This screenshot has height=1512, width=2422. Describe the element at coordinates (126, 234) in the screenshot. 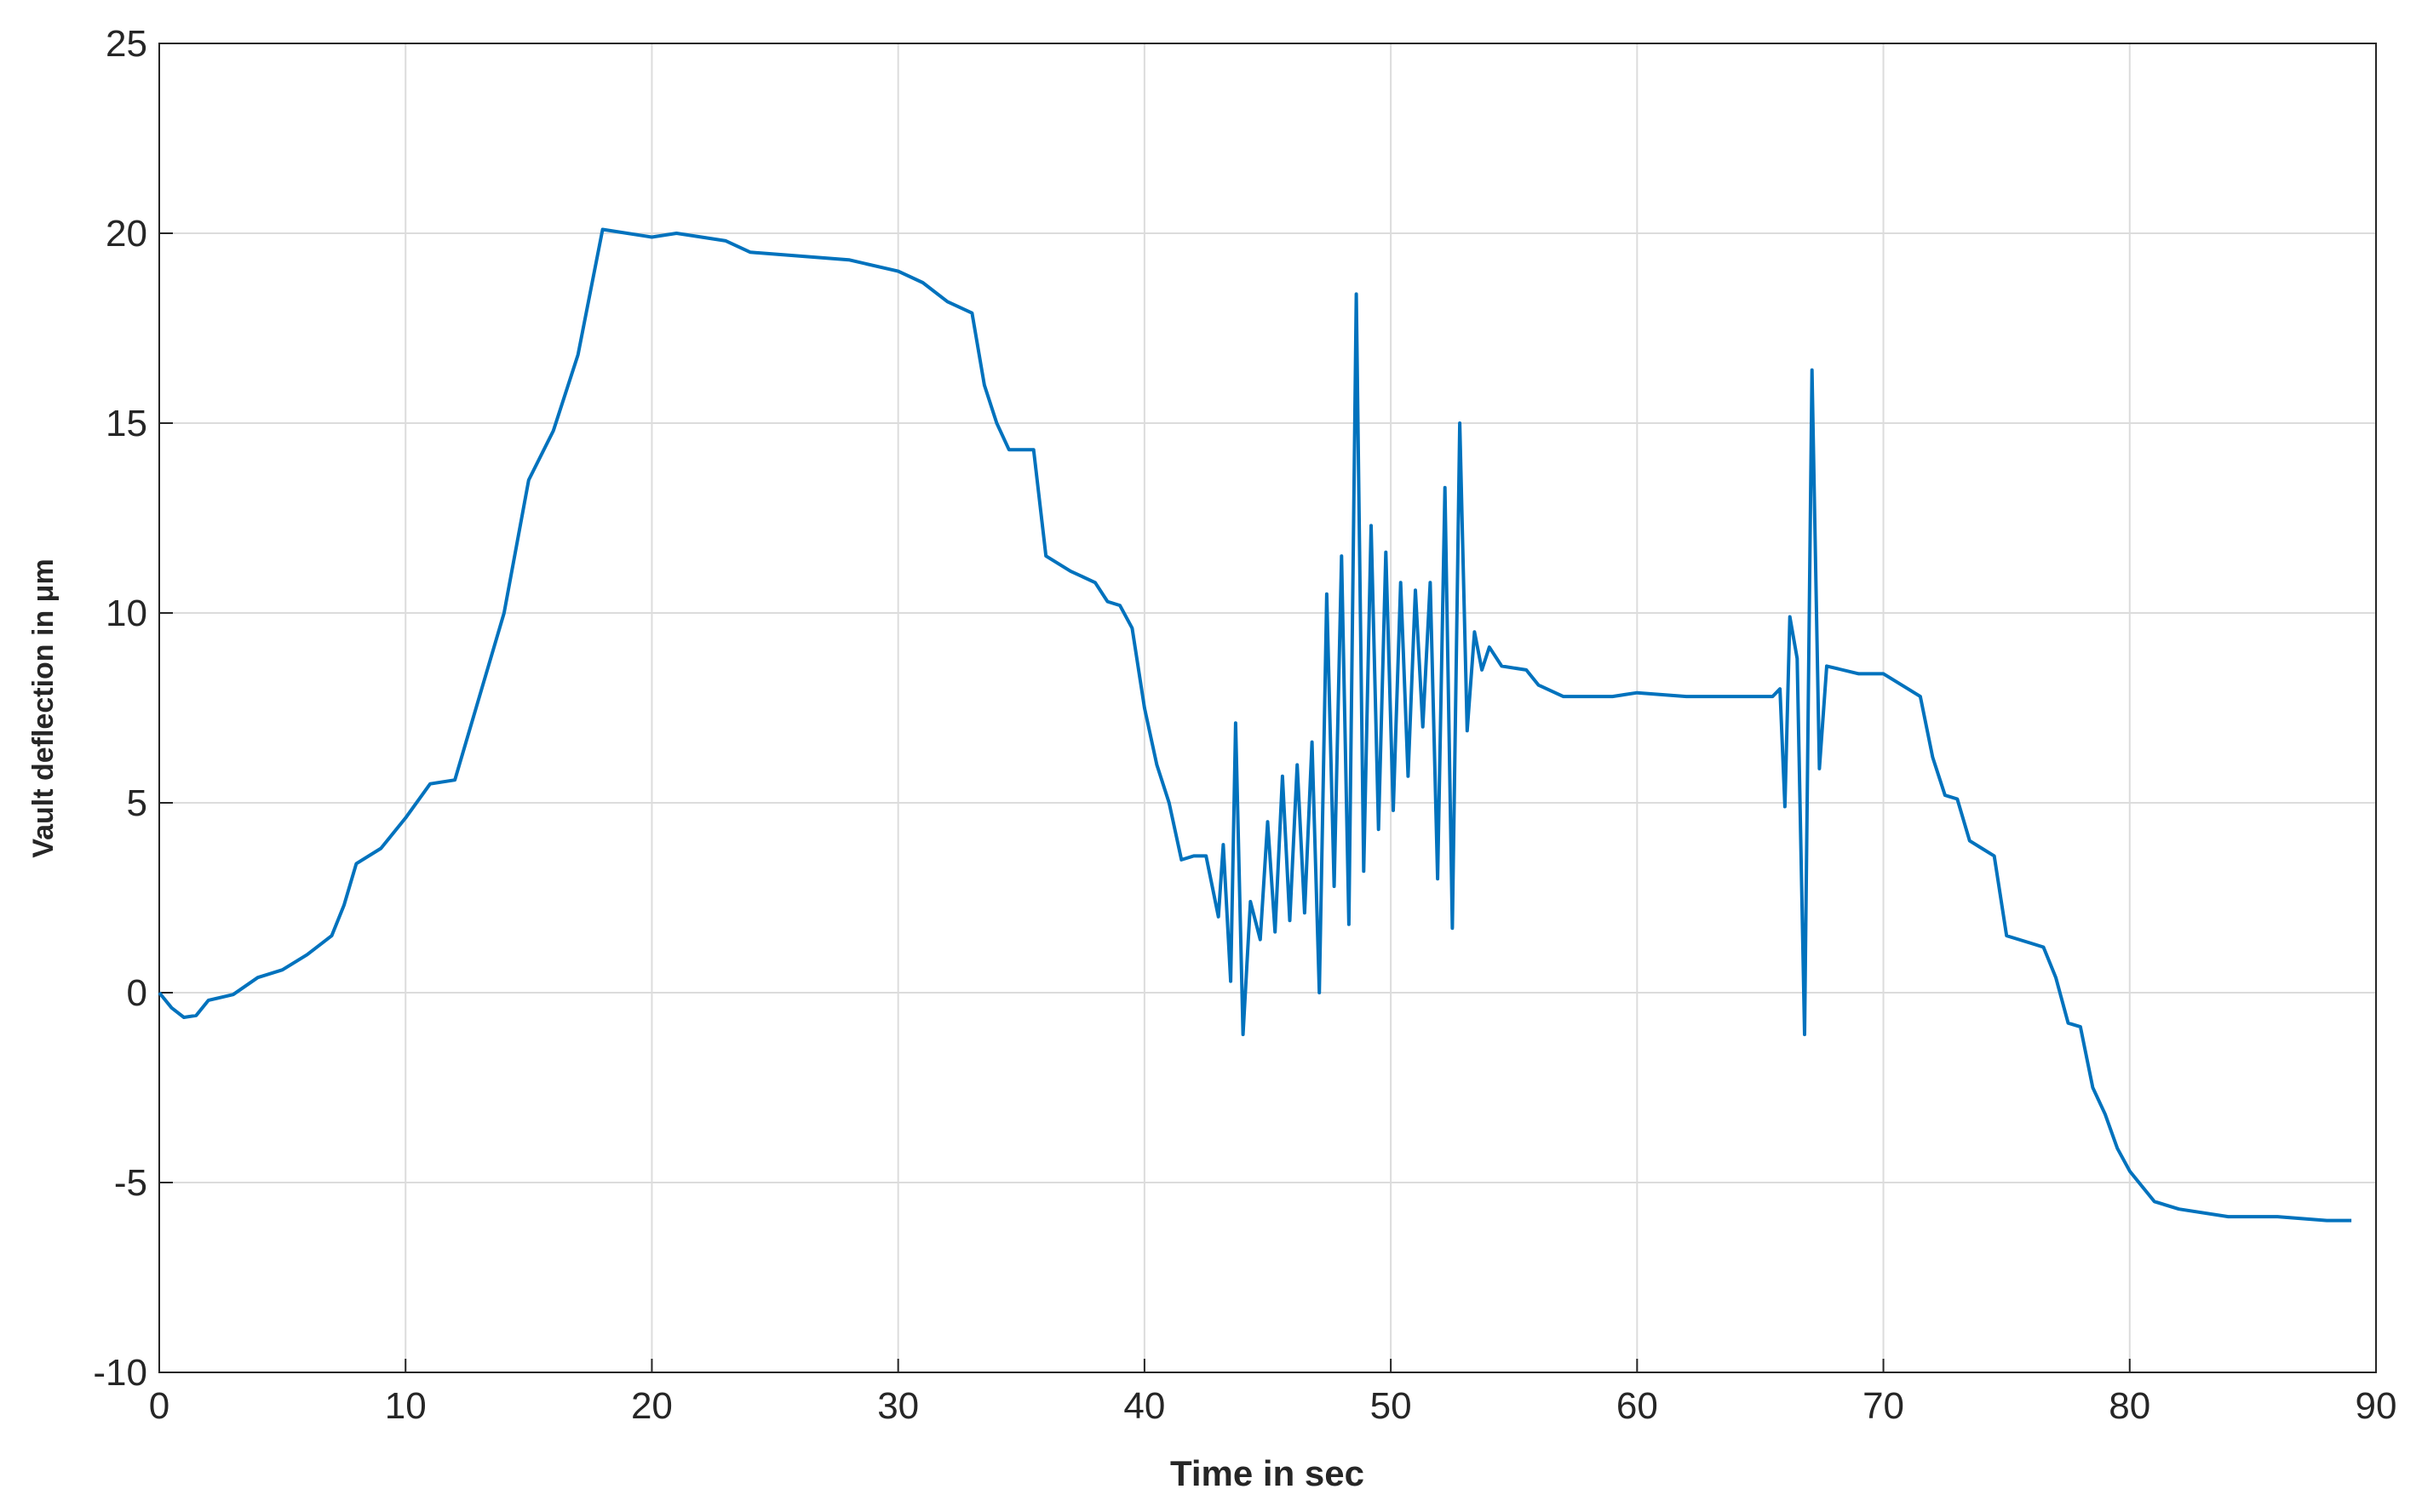

I see `y-tick-label: 20` at that location.